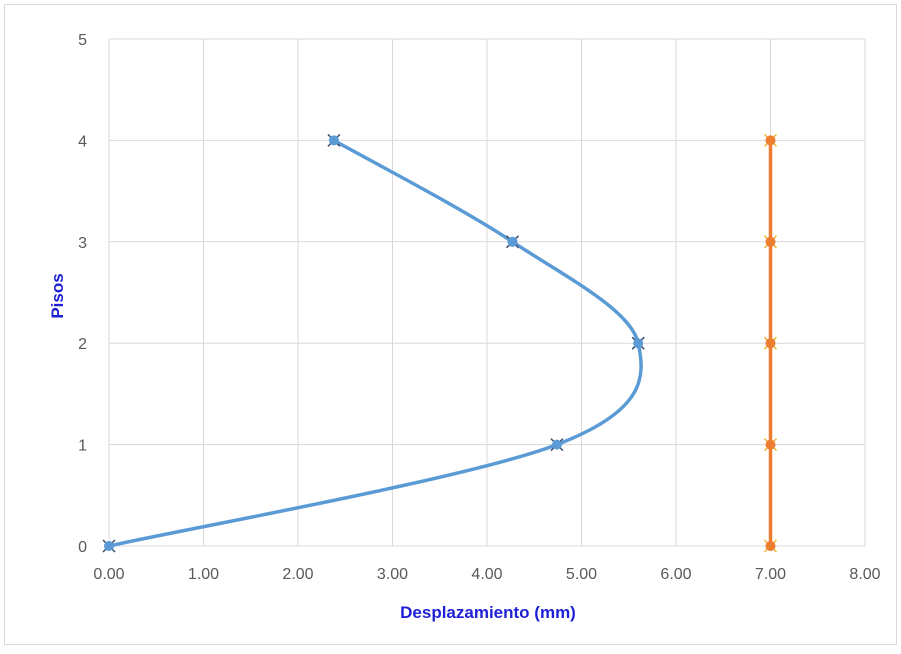 This screenshot has width=901, height=654. What do you see at coordinates (392, 574) in the screenshot?
I see `x-tick-label: 3.00` at bounding box center [392, 574].